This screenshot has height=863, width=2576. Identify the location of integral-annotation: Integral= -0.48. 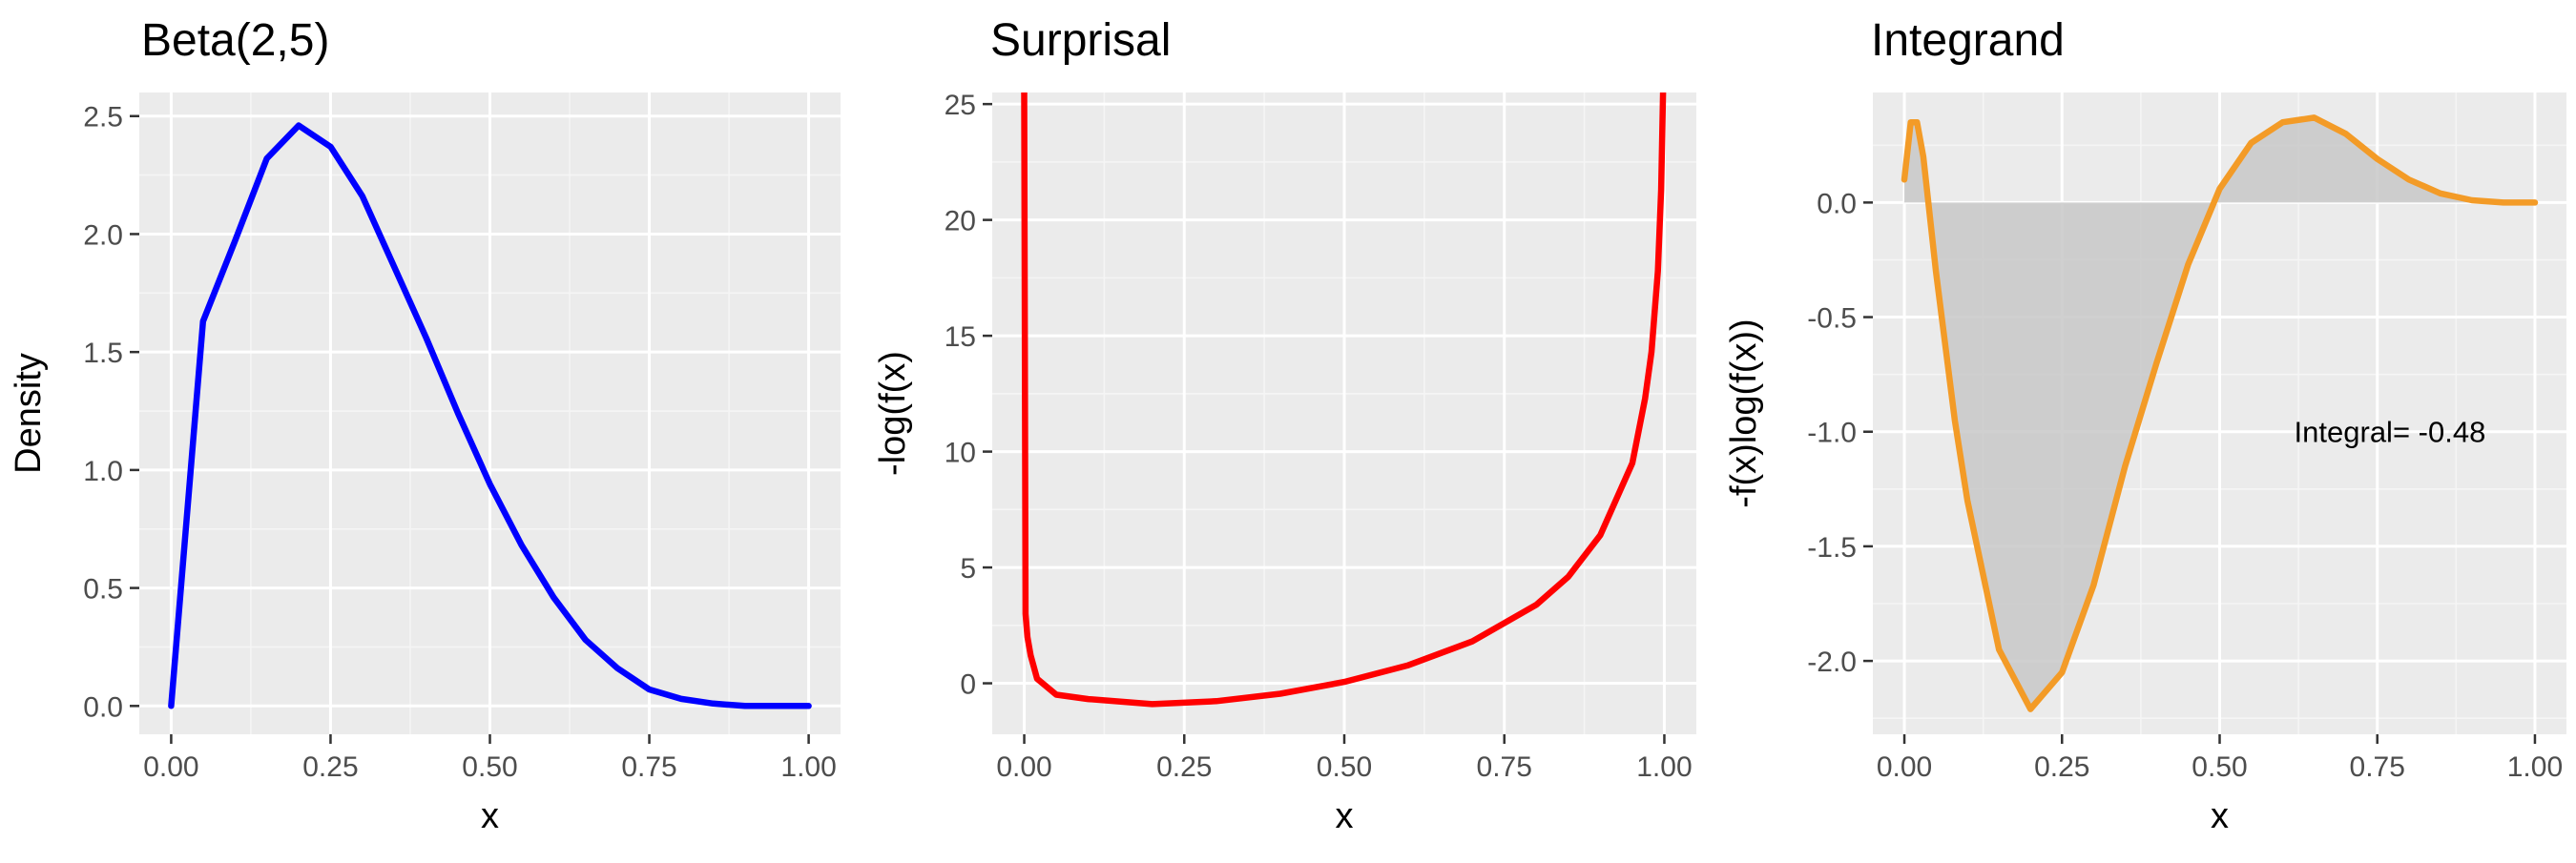
(2390, 432).